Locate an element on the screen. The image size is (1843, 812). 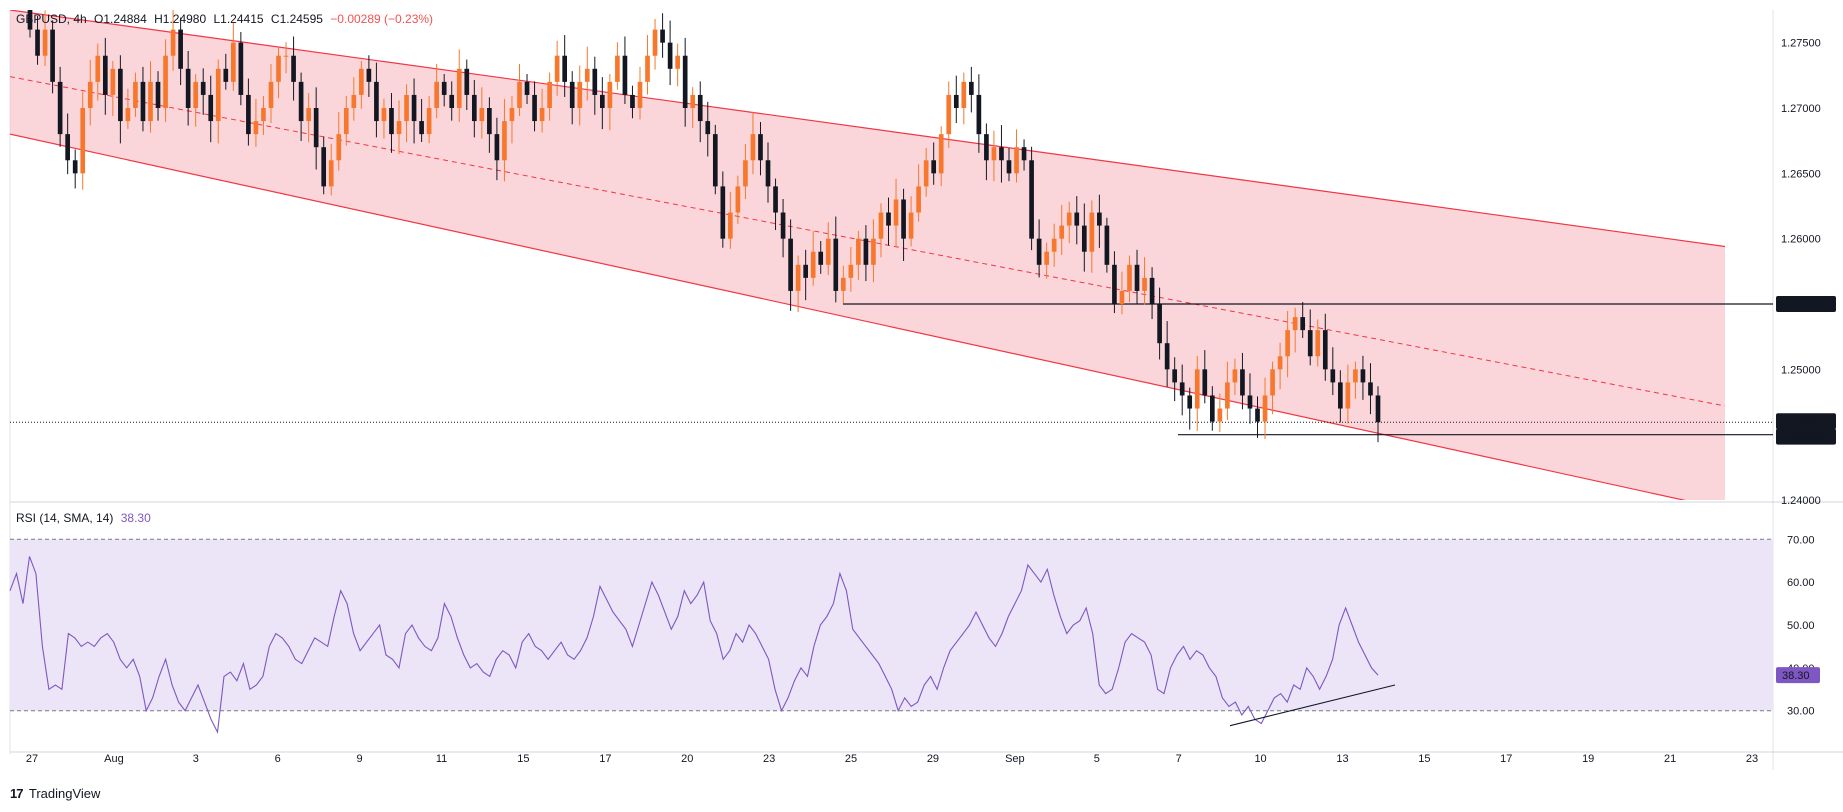
rsi-tick-label: 60.00 is located at coordinates (1801, 583).